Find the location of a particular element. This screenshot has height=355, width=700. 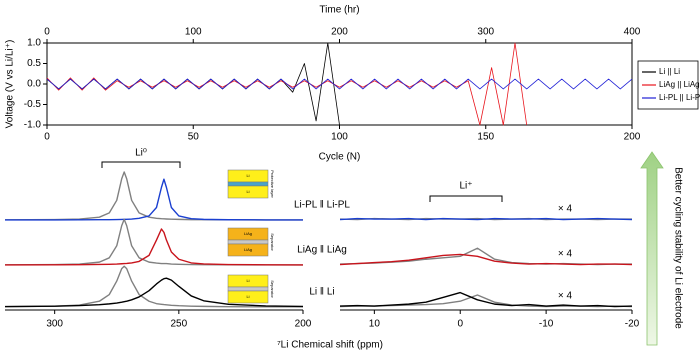

x2-tick-label: 100 is located at coordinates (193, 32).